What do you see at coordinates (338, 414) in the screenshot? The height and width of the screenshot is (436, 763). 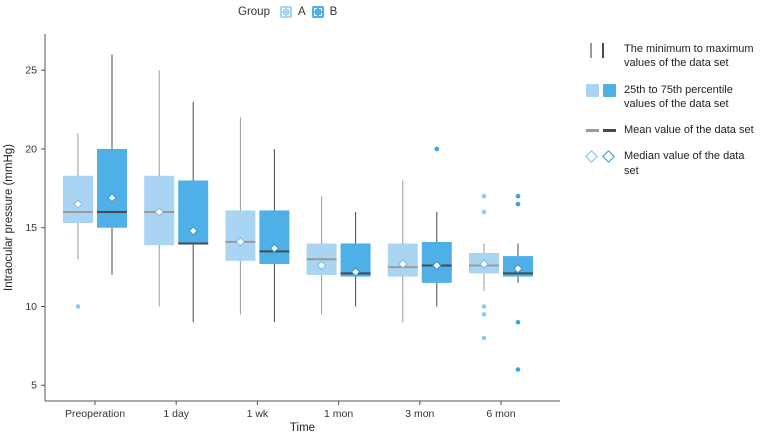 I see `x-tick-label: 1 mon` at bounding box center [338, 414].